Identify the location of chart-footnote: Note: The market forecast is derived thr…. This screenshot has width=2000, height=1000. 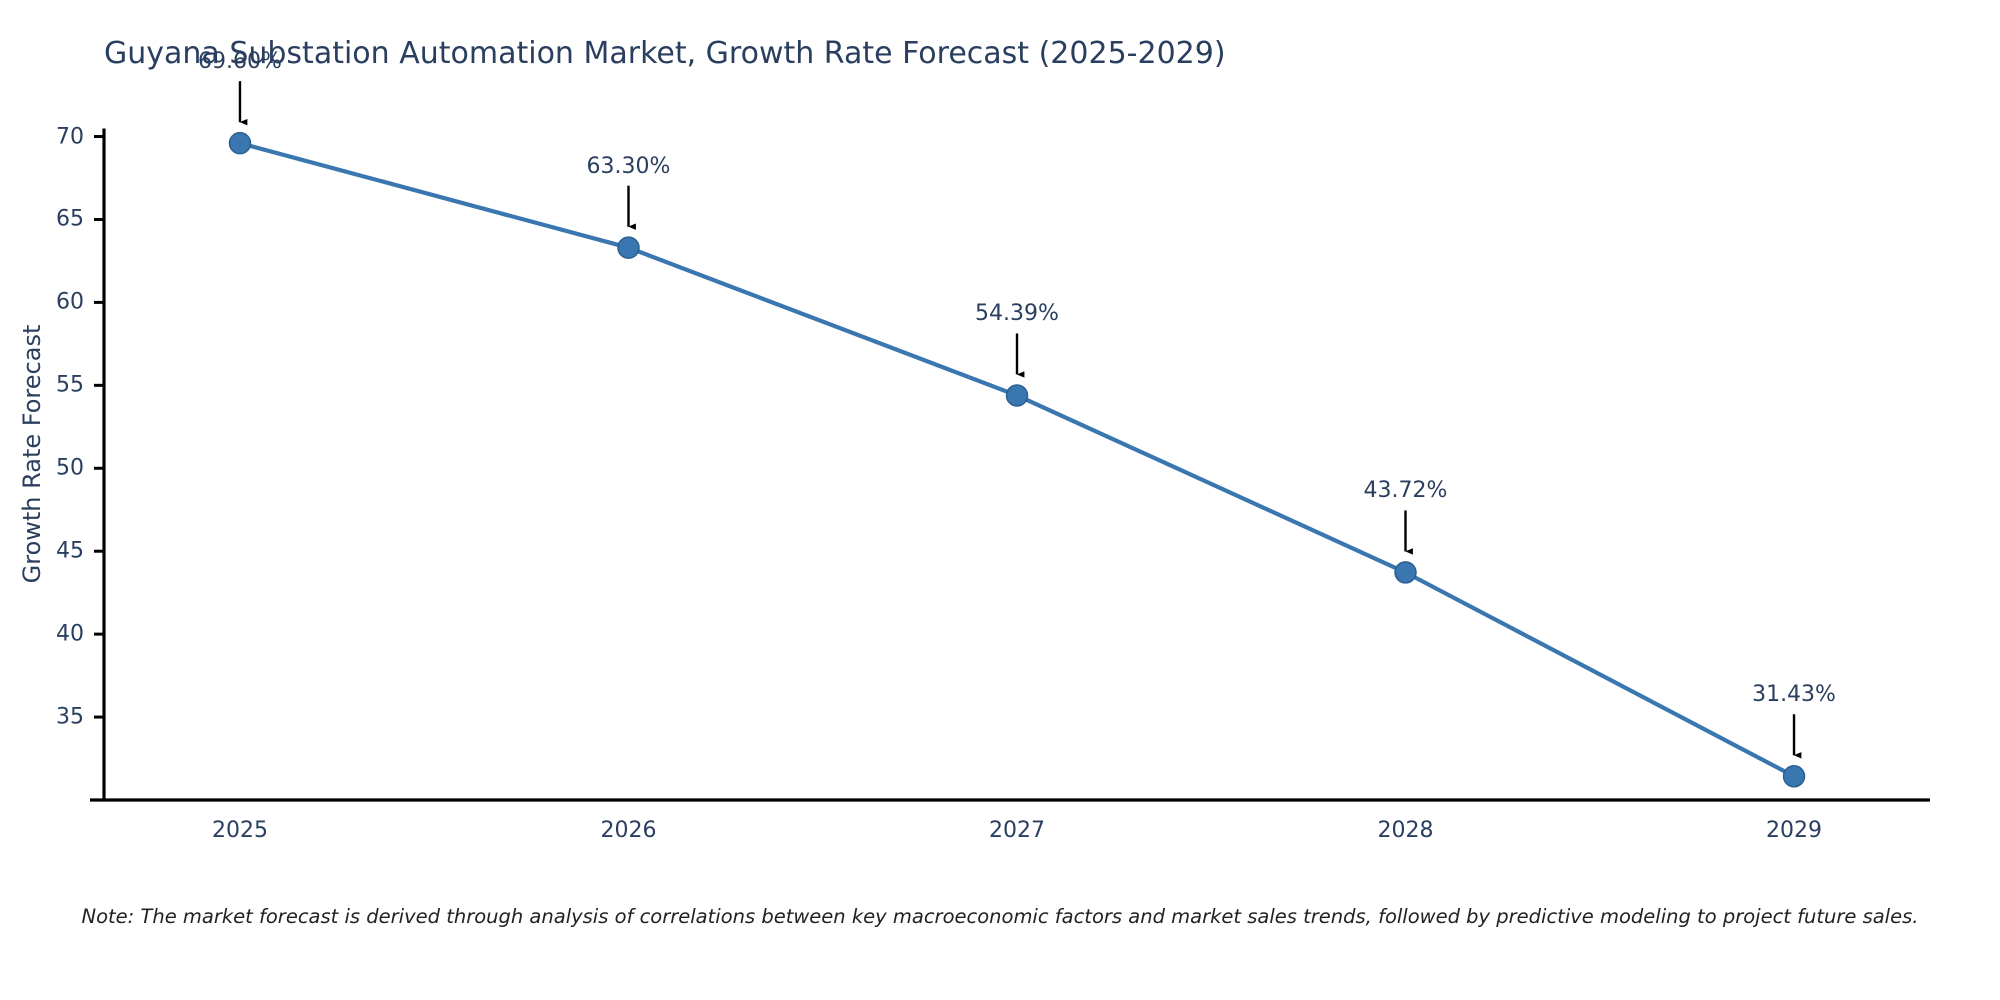
(1000, 916).